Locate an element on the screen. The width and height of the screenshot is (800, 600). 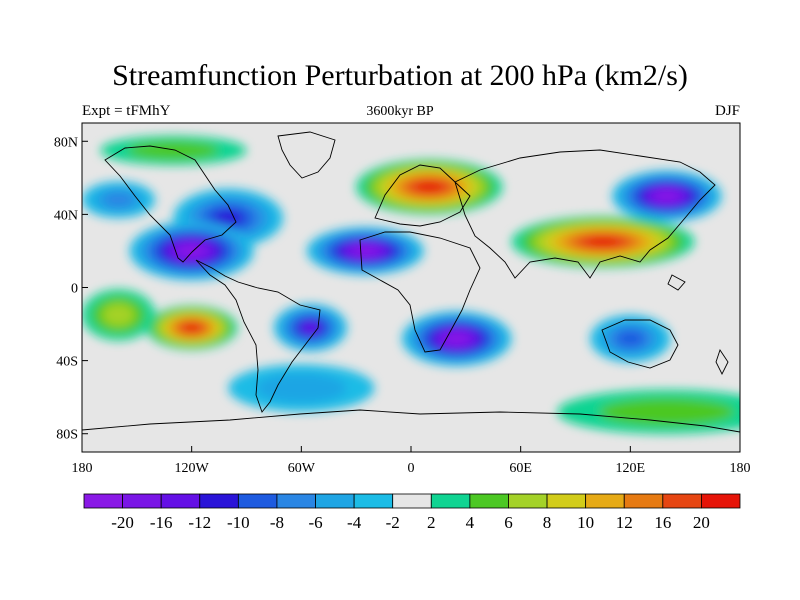
south-america-low-level is located at coordinates (310, 327).